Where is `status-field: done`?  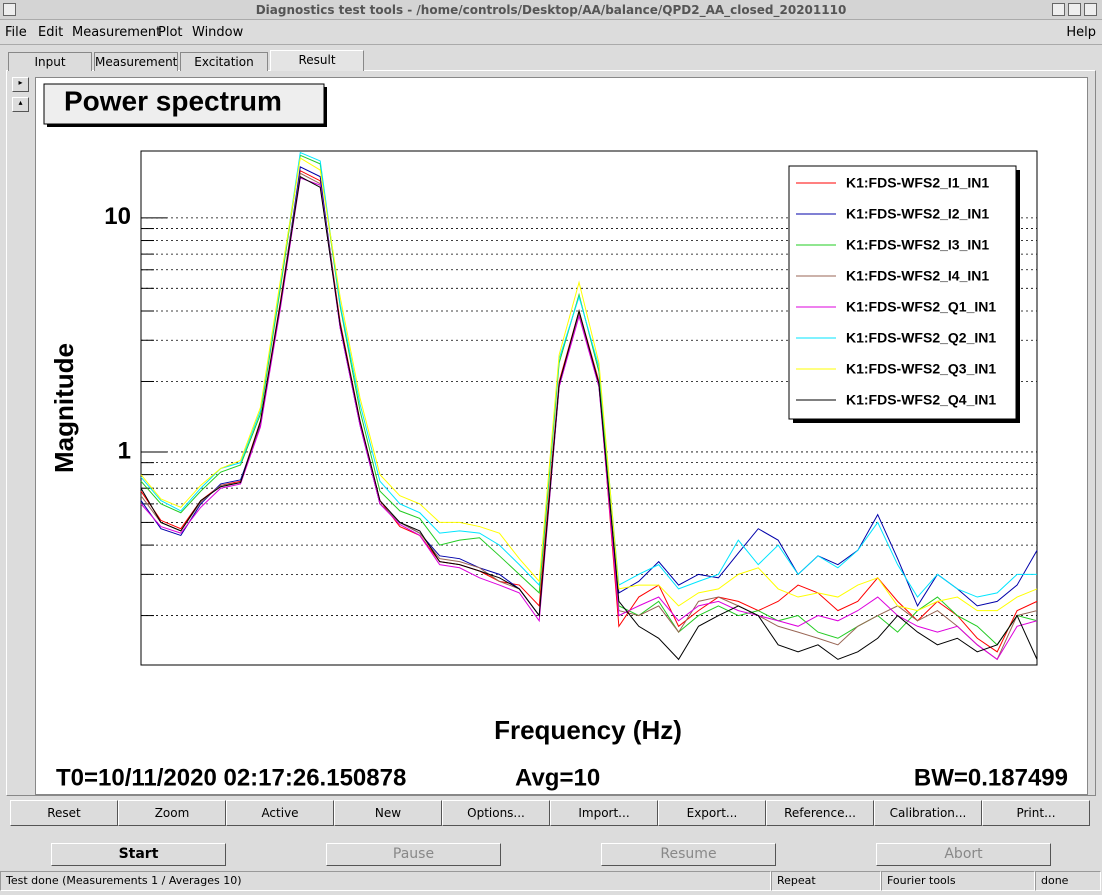 status-field: done is located at coordinates (1068, 881).